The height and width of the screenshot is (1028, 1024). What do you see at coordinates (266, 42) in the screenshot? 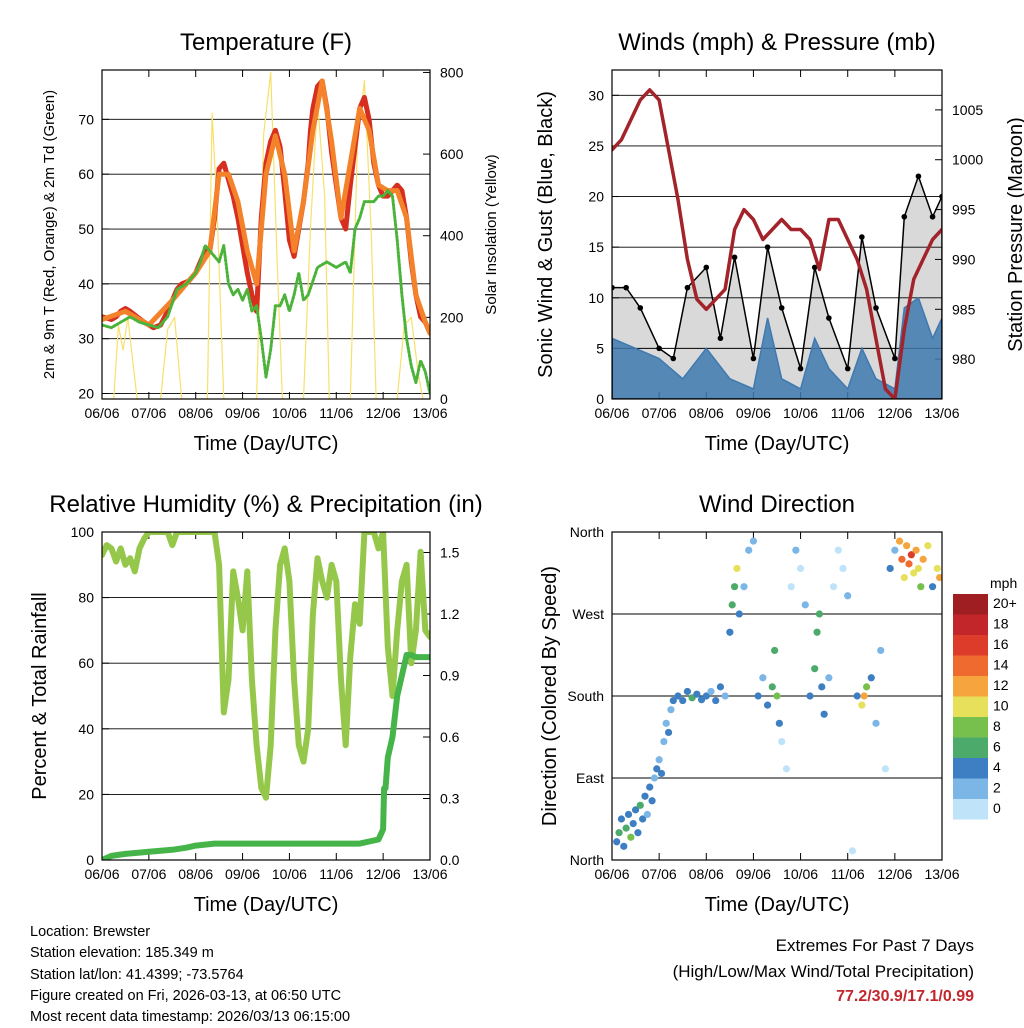
I see `chart-title: Temperature (F)` at bounding box center [266, 42].